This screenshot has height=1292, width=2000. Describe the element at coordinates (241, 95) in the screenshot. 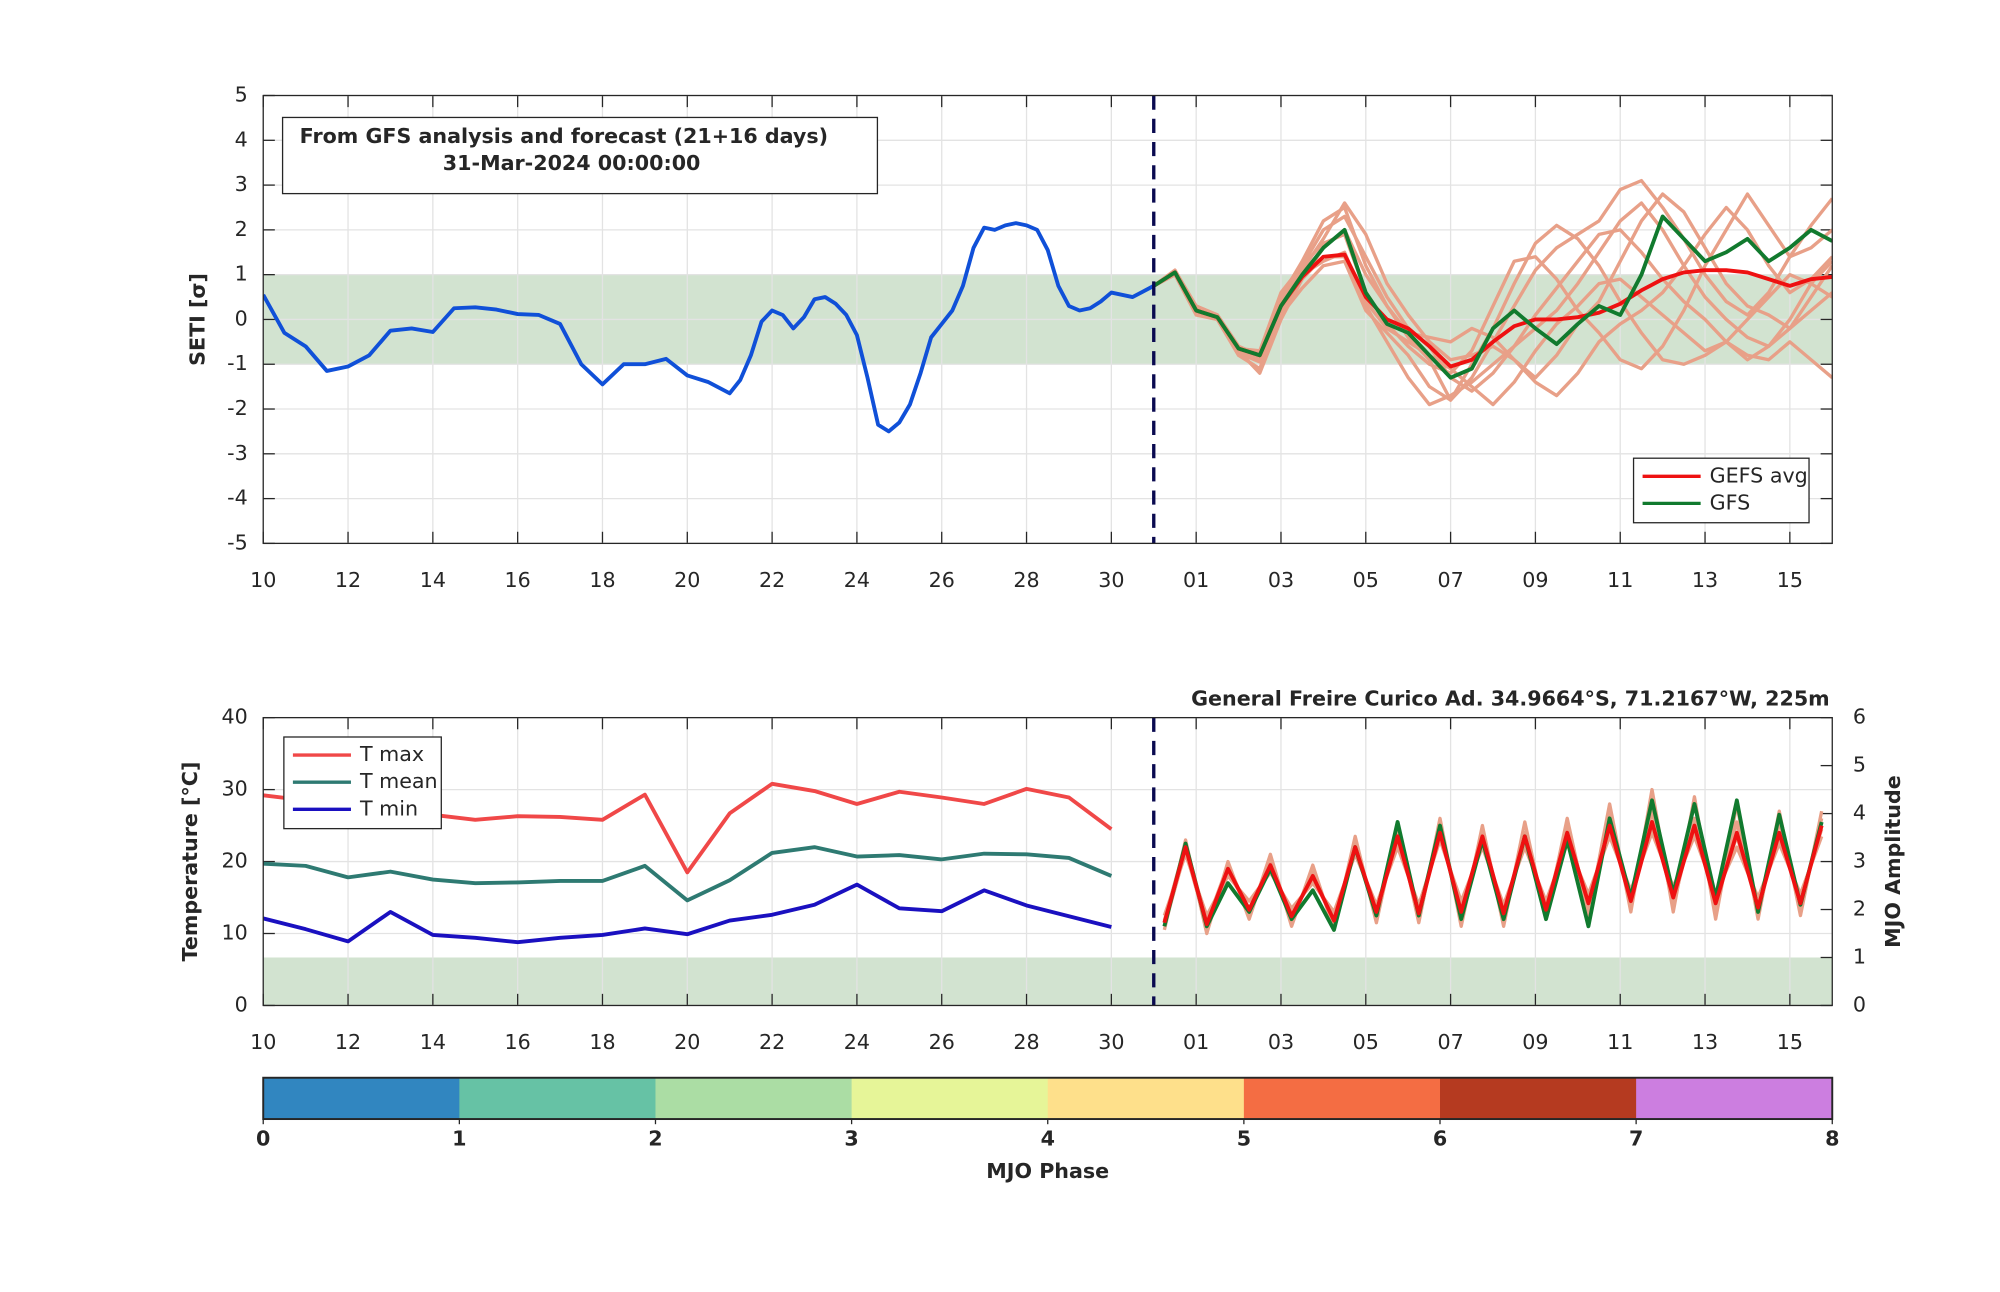

I see `y-tick-label: 5` at that location.